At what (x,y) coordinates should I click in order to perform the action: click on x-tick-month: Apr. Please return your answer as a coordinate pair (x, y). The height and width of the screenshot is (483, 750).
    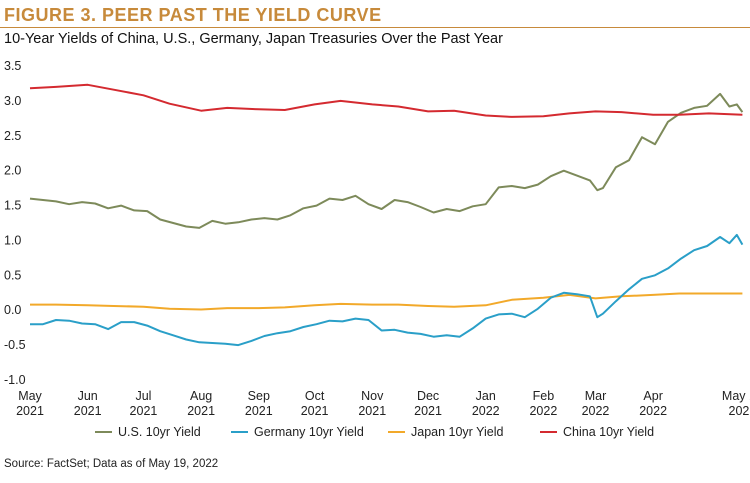
    Looking at the image, I should click on (652, 396).